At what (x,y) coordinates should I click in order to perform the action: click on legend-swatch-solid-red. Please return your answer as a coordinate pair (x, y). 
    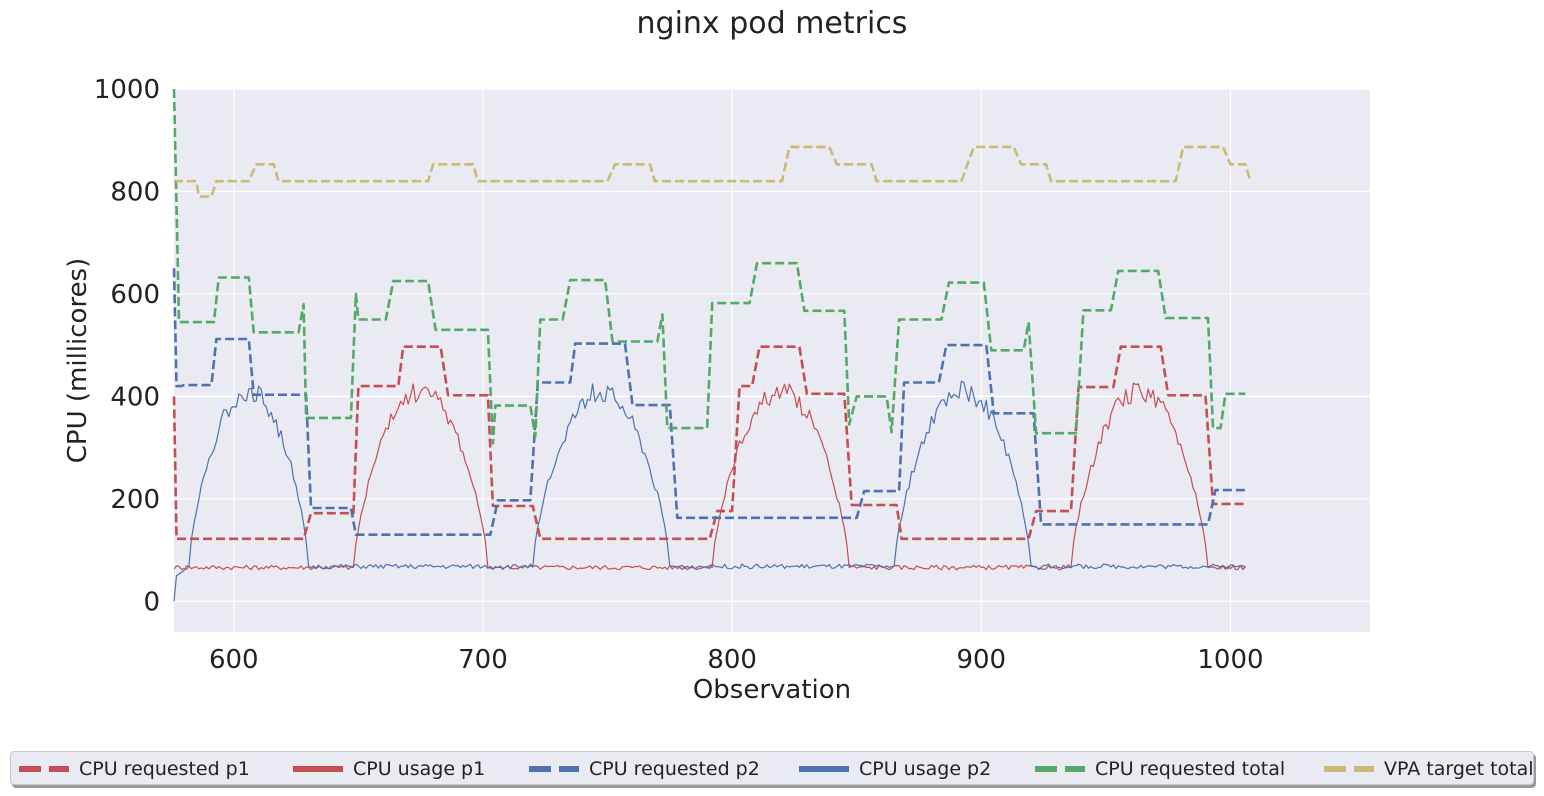
    Looking at the image, I should click on (318, 769).